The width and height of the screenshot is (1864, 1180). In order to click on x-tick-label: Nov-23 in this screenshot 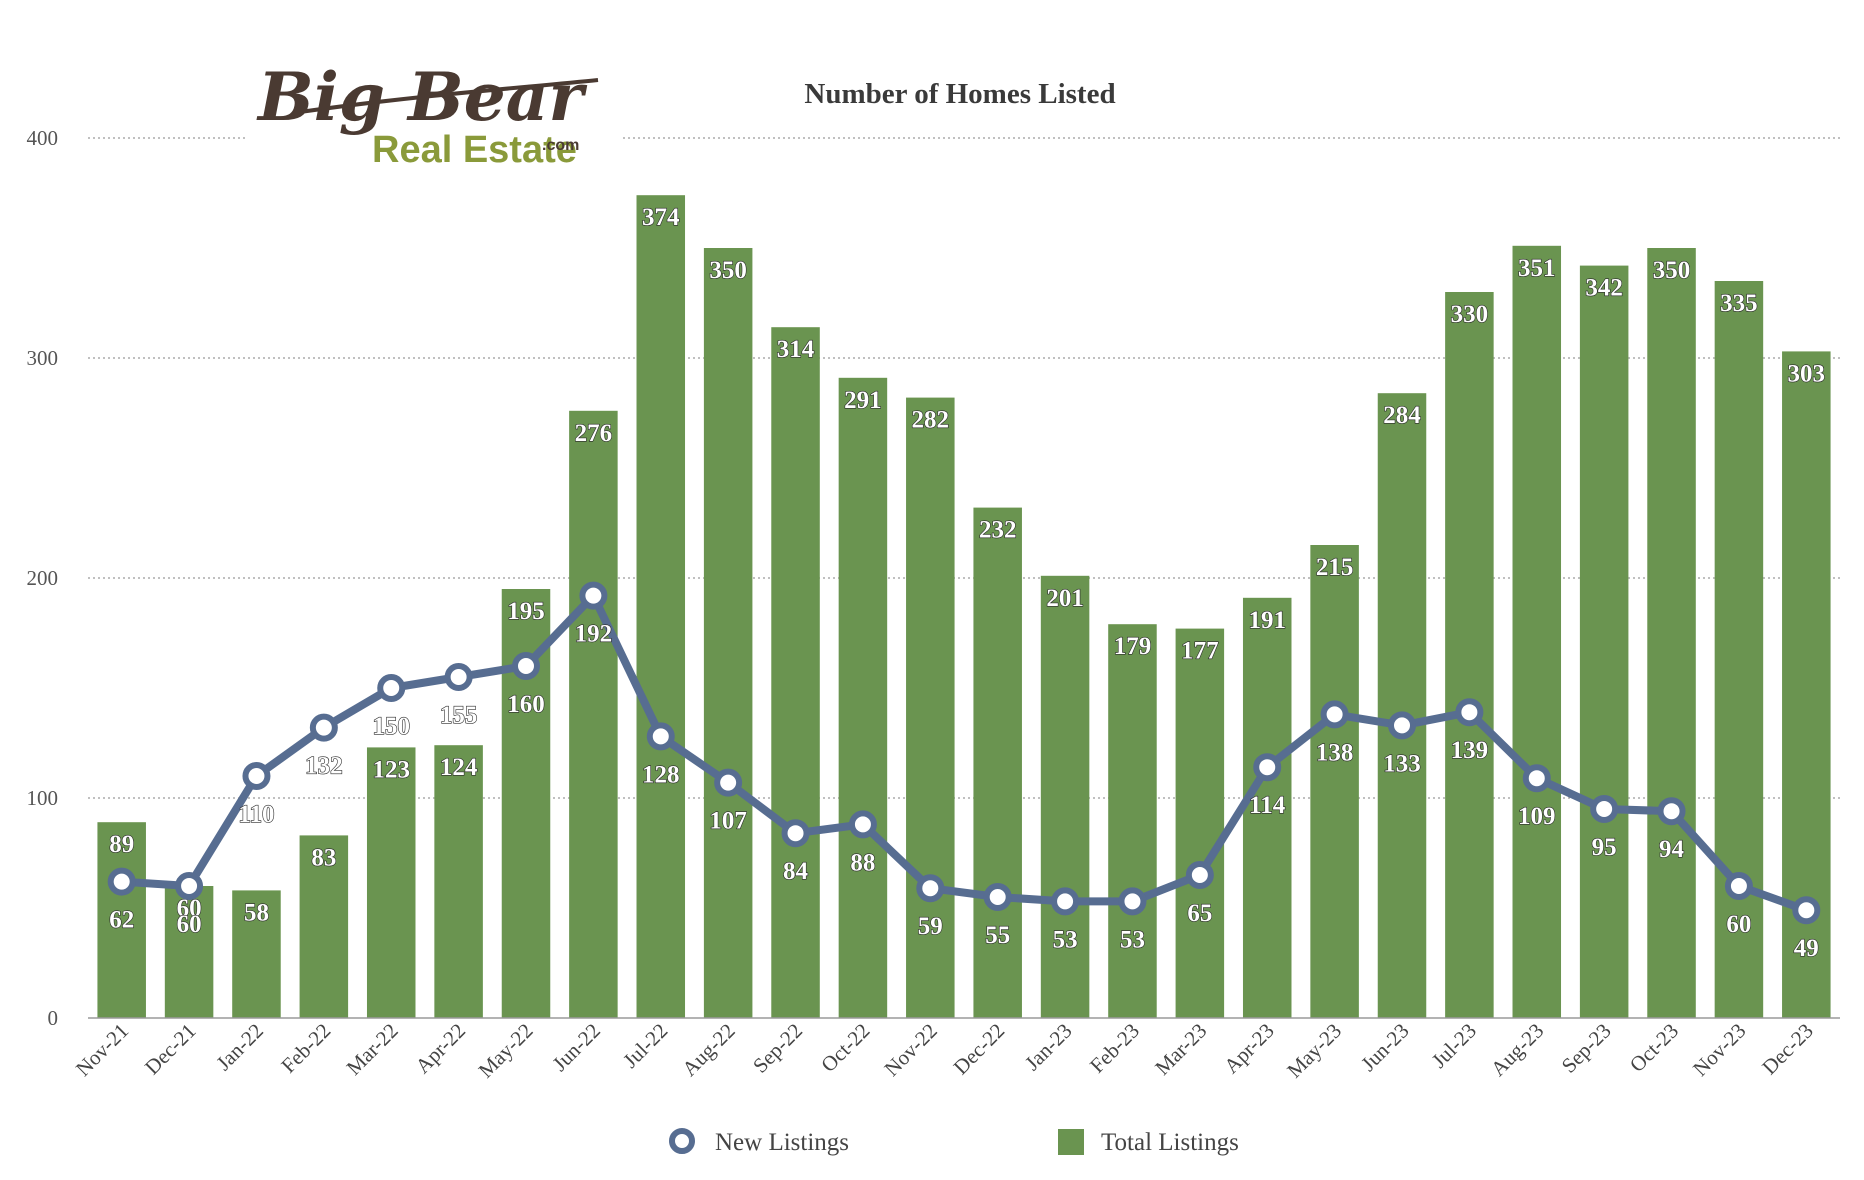, I will do `click(1719, 1050)`.